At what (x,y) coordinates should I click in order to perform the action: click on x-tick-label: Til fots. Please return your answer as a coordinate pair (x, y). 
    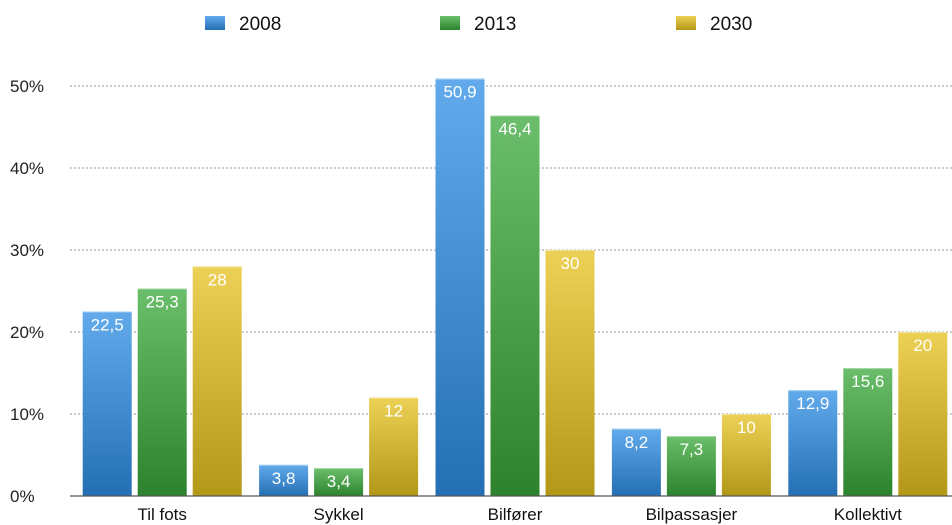
    Looking at the image, I should click on (161, 514).